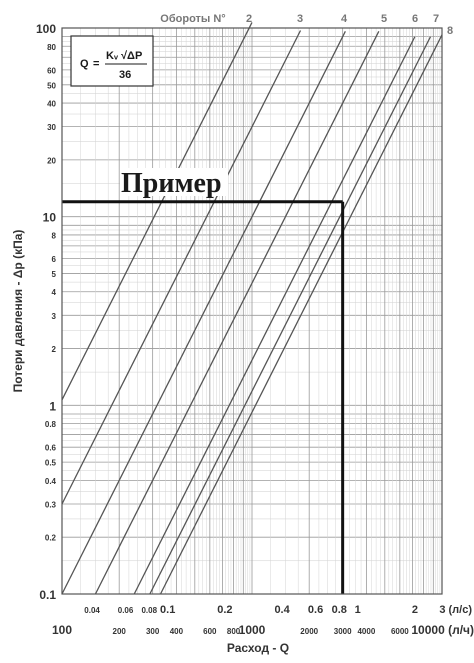  I want to click on x-tick-label-ls: 0.06, so click(126, 610).